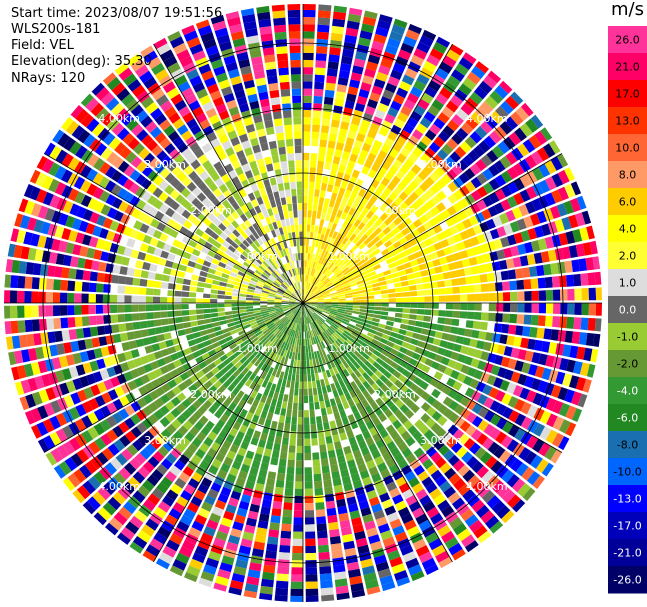 This screenshot has height=607, width=647. I want to click on colorbar-tick-label: -4.0, so click(627, 391).